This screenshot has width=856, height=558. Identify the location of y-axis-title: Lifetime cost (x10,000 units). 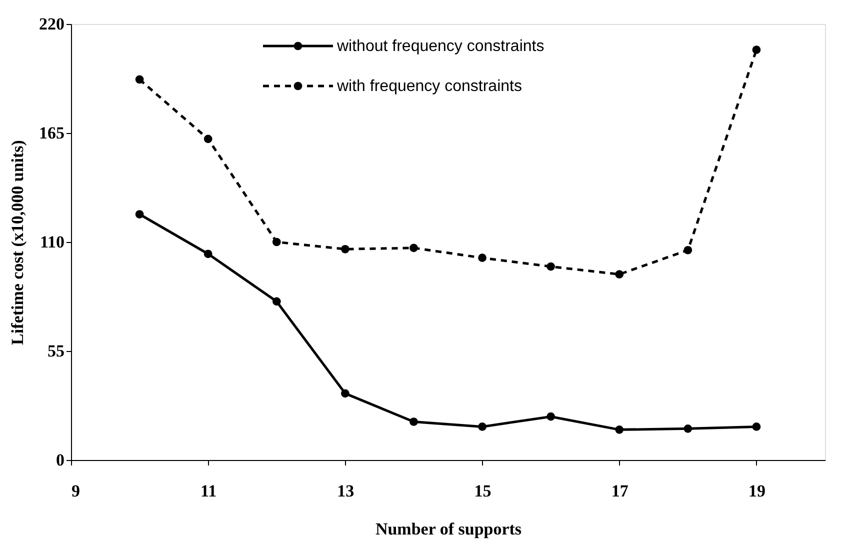
(17, 242).